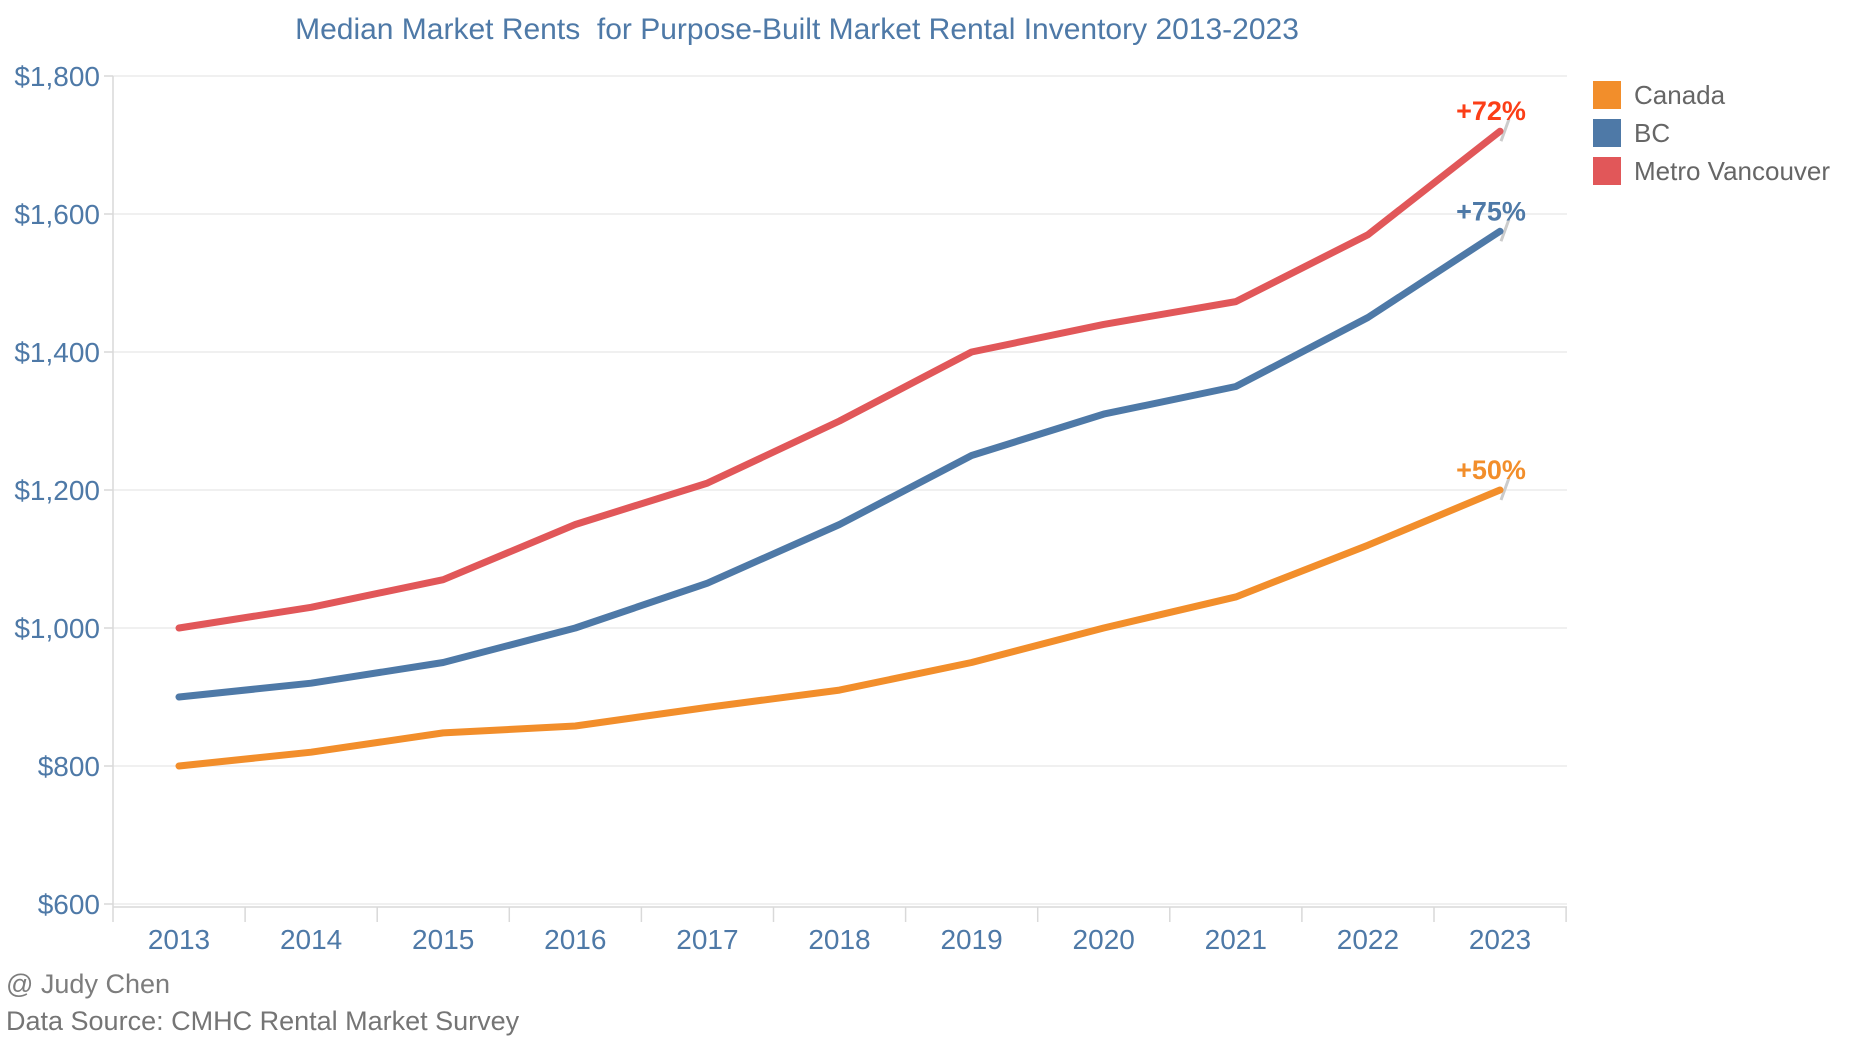 This screenshot has height=1046, width=1866. Describe the element at coordinates (839, 939) in the screenshot. I see `x-axis-label: 2018` at that location.